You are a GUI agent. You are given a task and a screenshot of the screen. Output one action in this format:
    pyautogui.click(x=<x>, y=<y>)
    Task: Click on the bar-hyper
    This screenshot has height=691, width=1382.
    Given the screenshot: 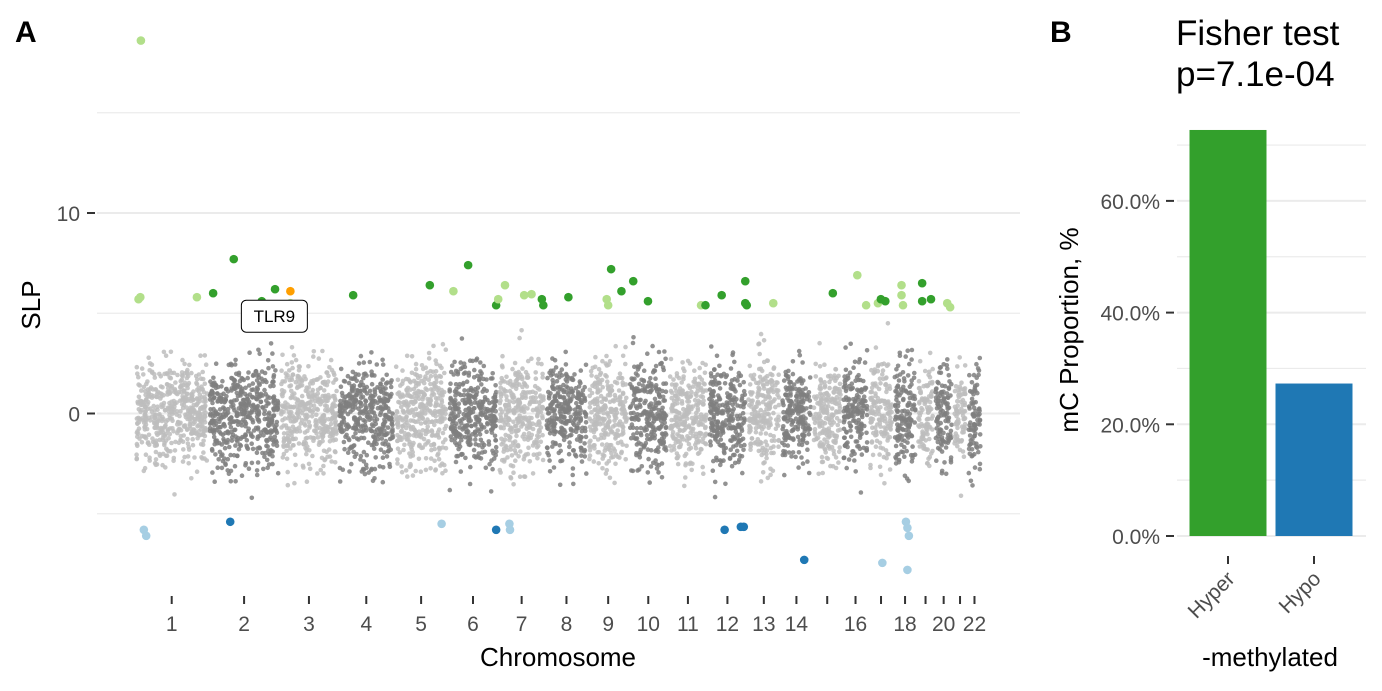 What is the action you would take?
    pyautogui.click(x=1228, y=332)
    